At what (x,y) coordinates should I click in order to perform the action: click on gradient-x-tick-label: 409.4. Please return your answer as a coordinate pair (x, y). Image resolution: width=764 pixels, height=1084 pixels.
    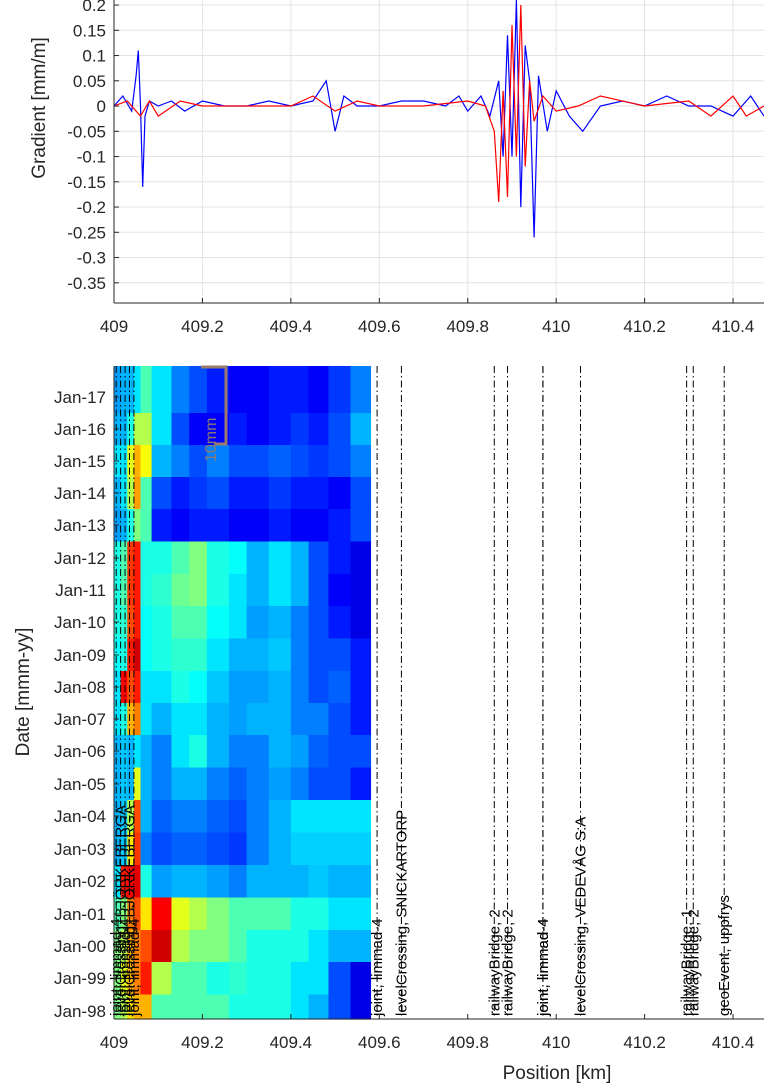
    Looking at the image, I should click on (291, 326).